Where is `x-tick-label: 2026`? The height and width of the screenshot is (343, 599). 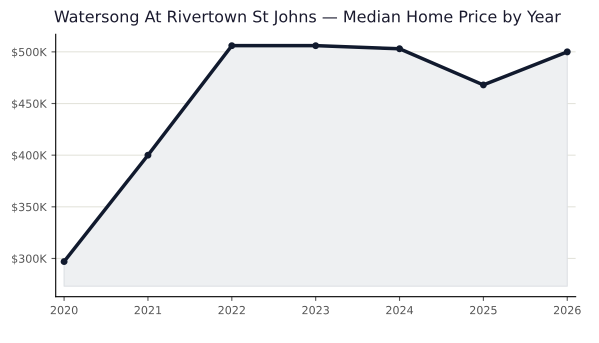
x-tick-label: 2026 is located at coordinates (567, 310).